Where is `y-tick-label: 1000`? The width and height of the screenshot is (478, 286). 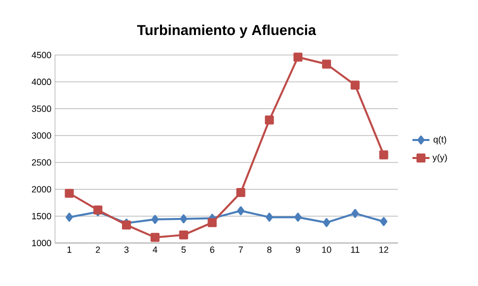
y-tick-label: 1000 is located at coordinates (42, 243).